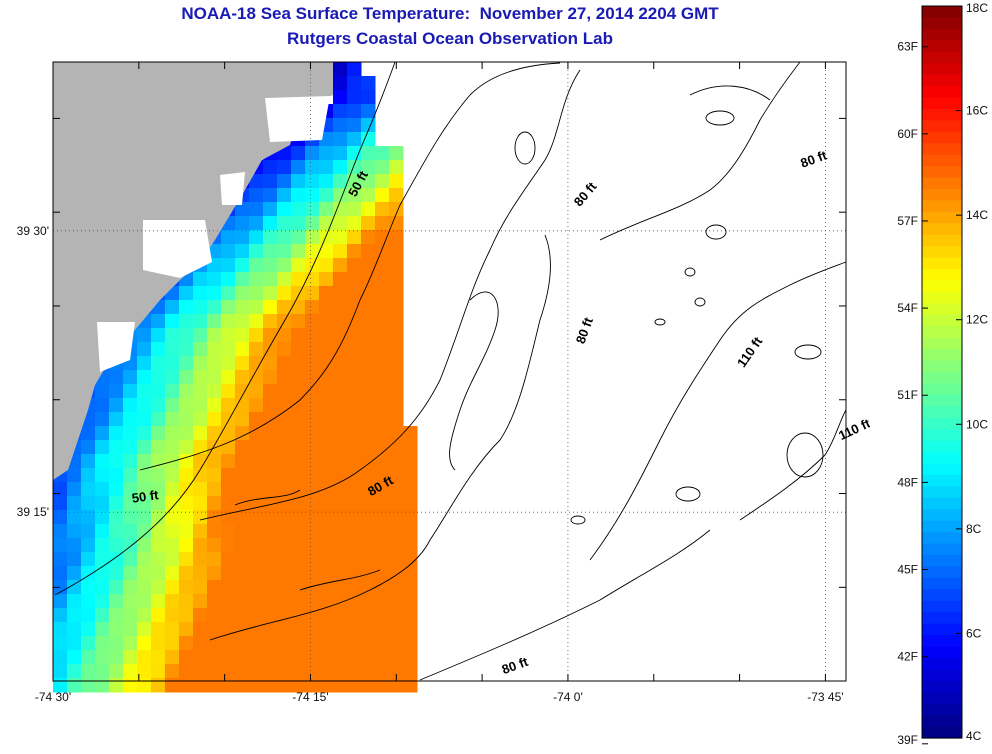 This screenshot has height=754, width=992. Describe the element at coordinates (145, 496) in the screenshot. I see `contour-label: 50 ft` at that location.